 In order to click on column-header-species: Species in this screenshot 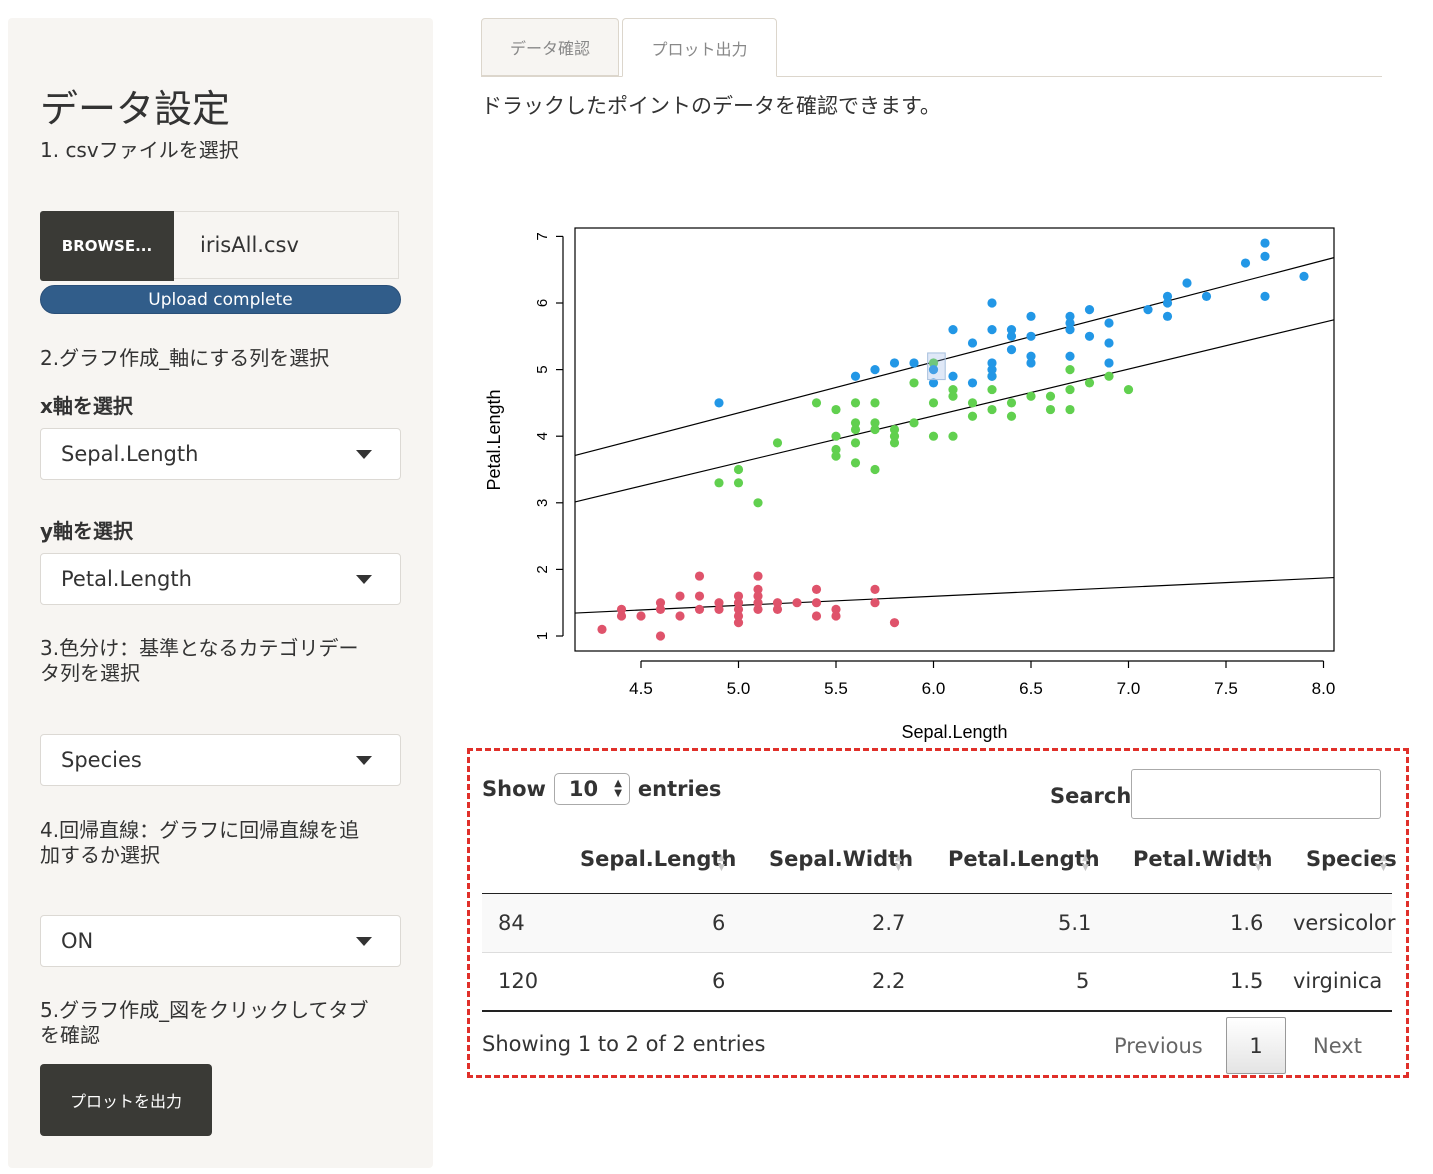, I will do `click(1351, 859)`.